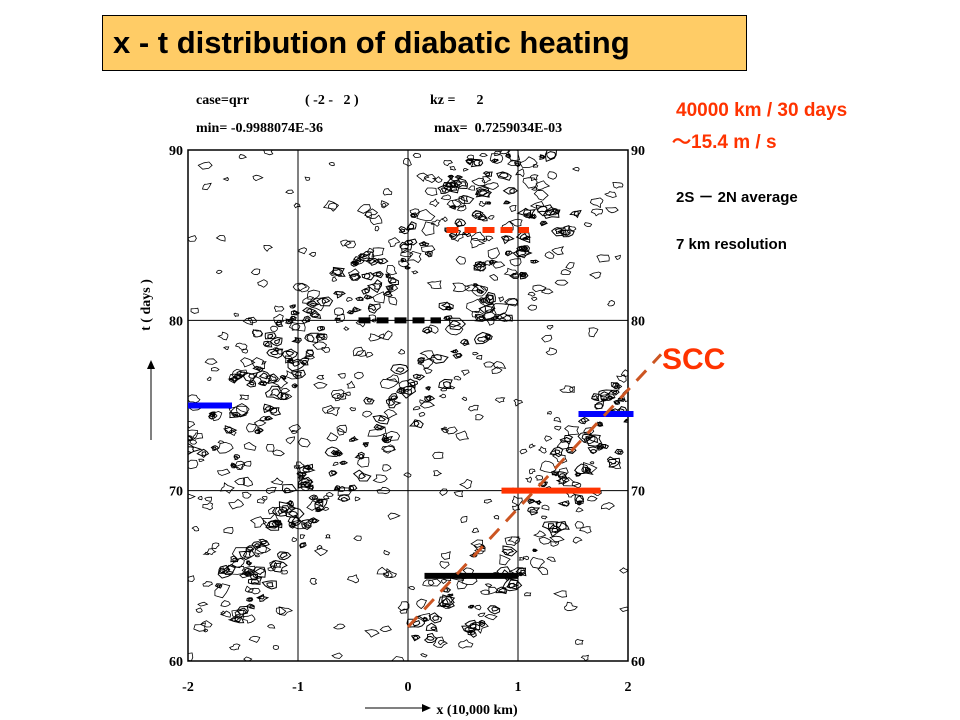 The height and width of the screenshot is (720, 960). I want to click on x-tick-label: 1, so click(518, 687).